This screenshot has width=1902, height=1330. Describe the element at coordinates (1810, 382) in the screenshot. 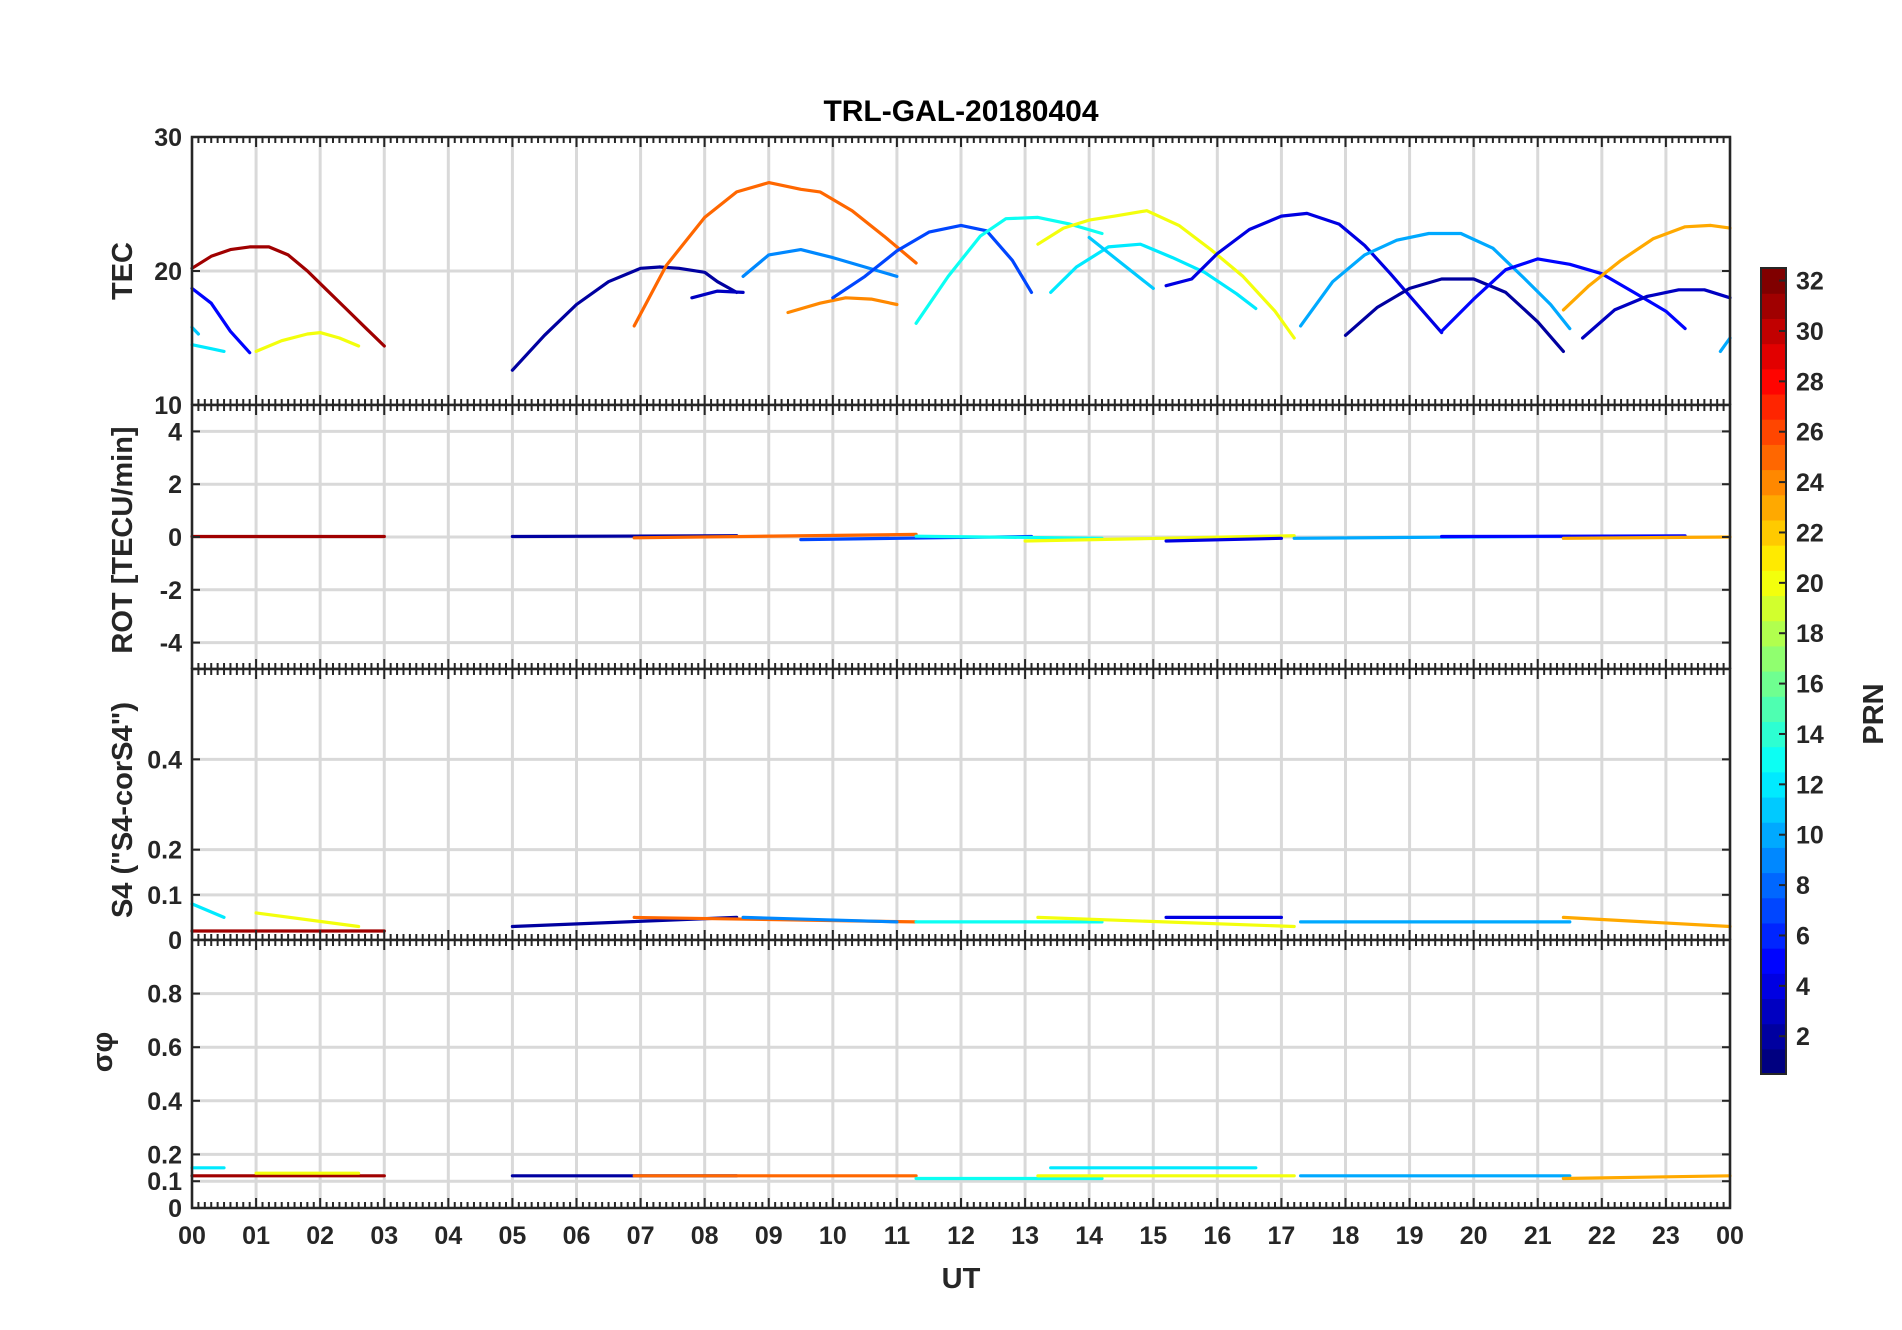

I see `colorbar-tick-label: 28` at that location.